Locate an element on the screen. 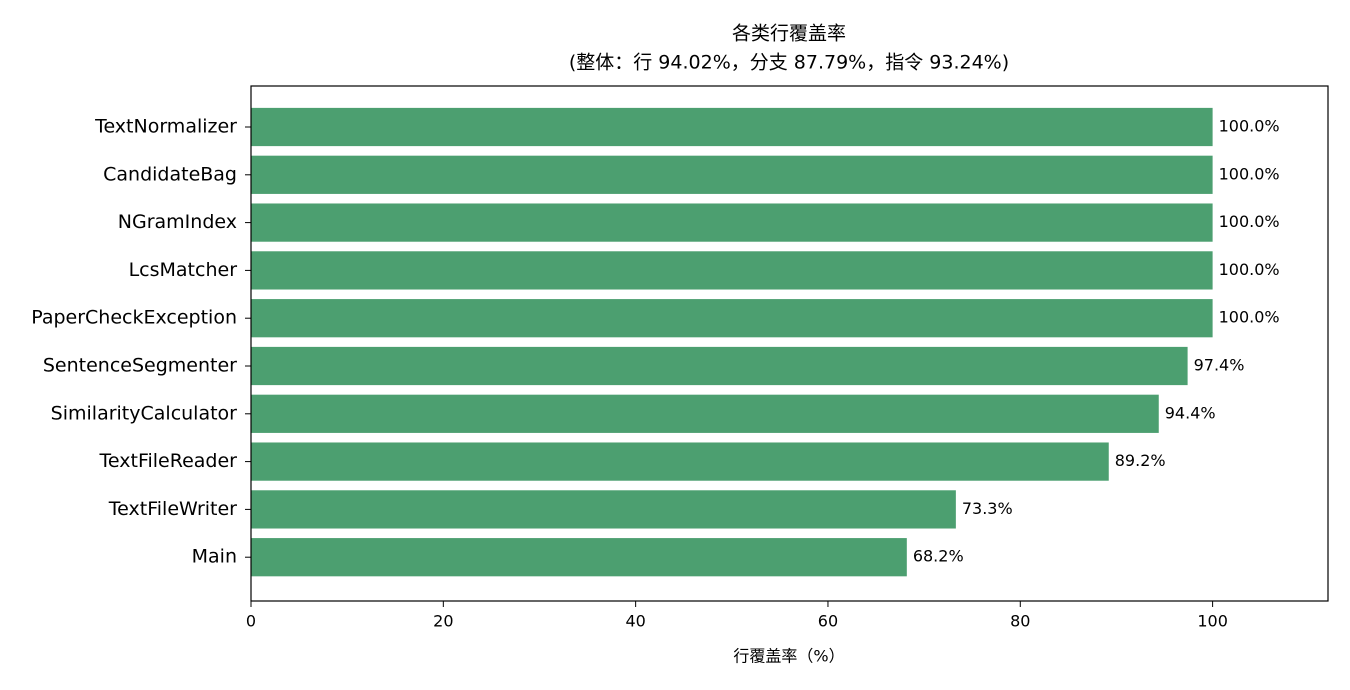 This screenshot has height=690, width=1350. x-tick-label: 80 is located at coordinates (1020, 621).